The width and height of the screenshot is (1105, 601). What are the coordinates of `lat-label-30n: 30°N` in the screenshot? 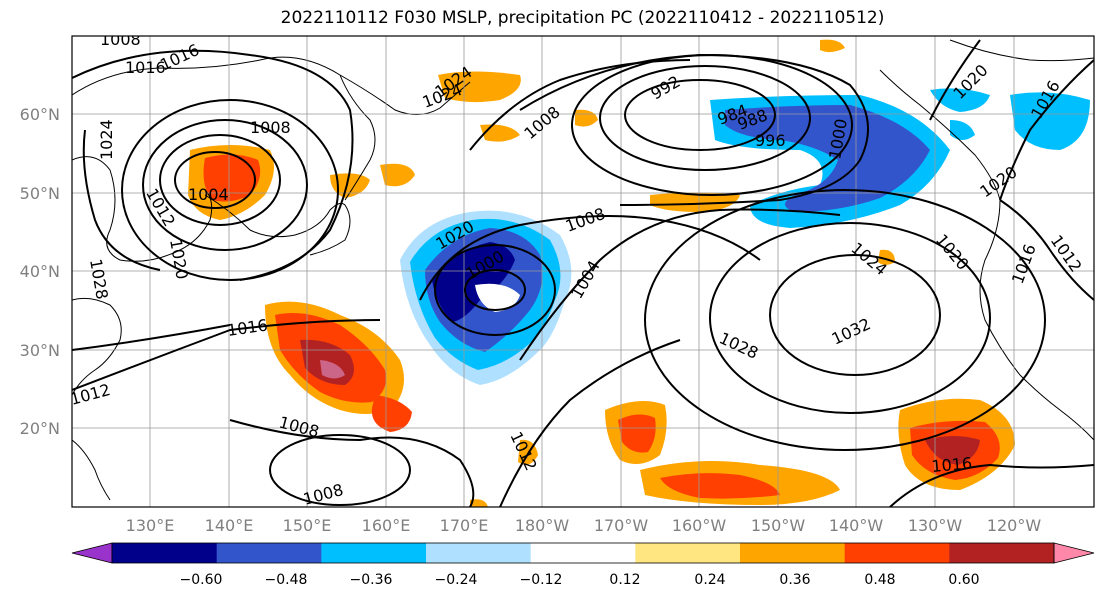 It's located at (40, 350).